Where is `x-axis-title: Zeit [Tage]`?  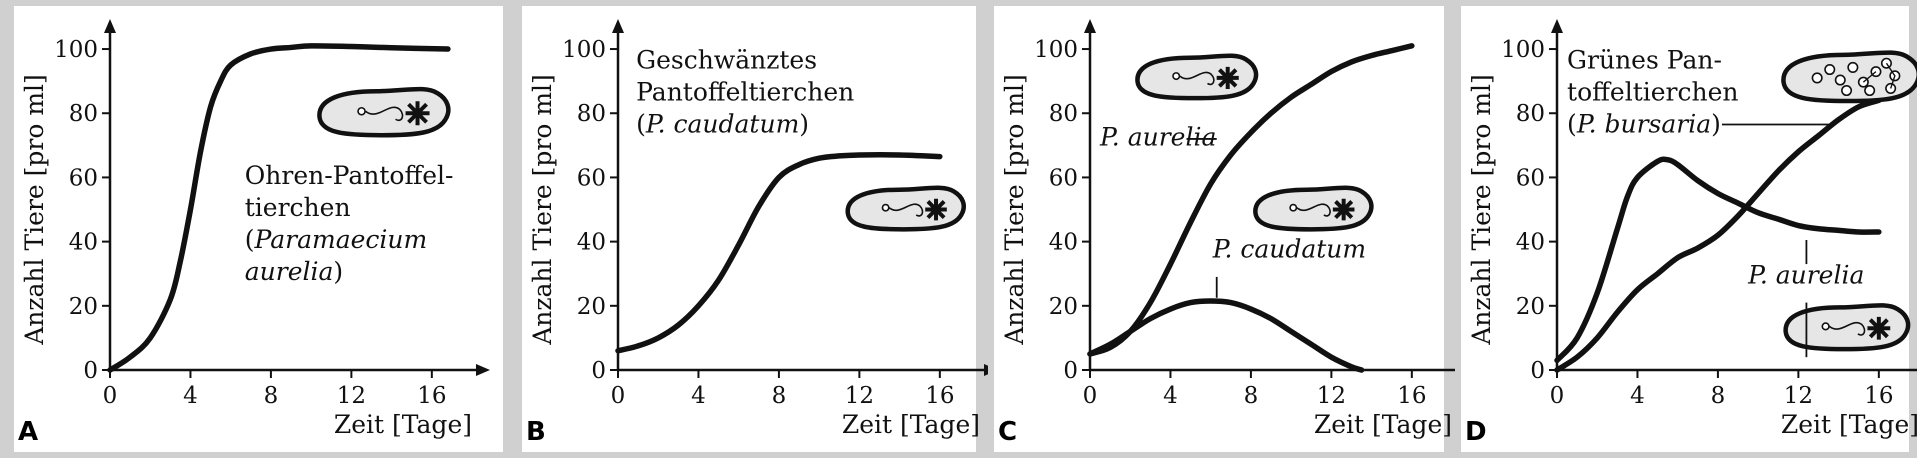
x-axis-title: Zeit [Tage] is located at coordinates (1383, 424).